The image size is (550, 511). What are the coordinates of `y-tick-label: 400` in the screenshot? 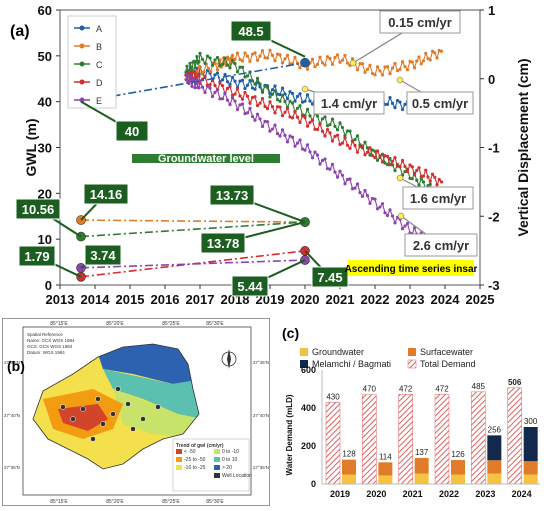 It's located at (308, 408).